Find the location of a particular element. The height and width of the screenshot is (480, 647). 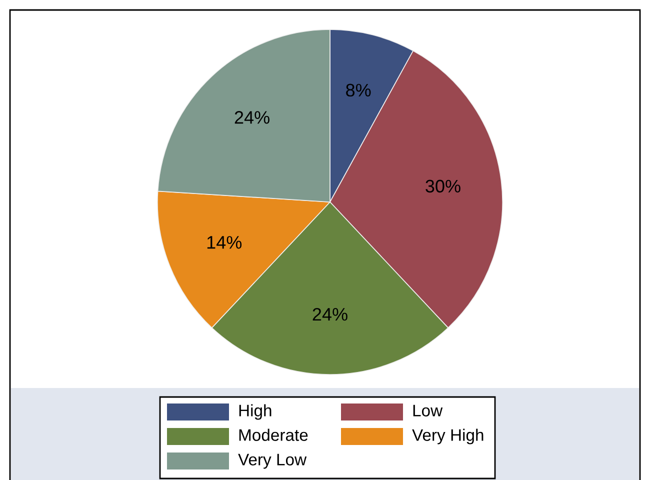

legend-label: High is located at coordinates (255, 412).